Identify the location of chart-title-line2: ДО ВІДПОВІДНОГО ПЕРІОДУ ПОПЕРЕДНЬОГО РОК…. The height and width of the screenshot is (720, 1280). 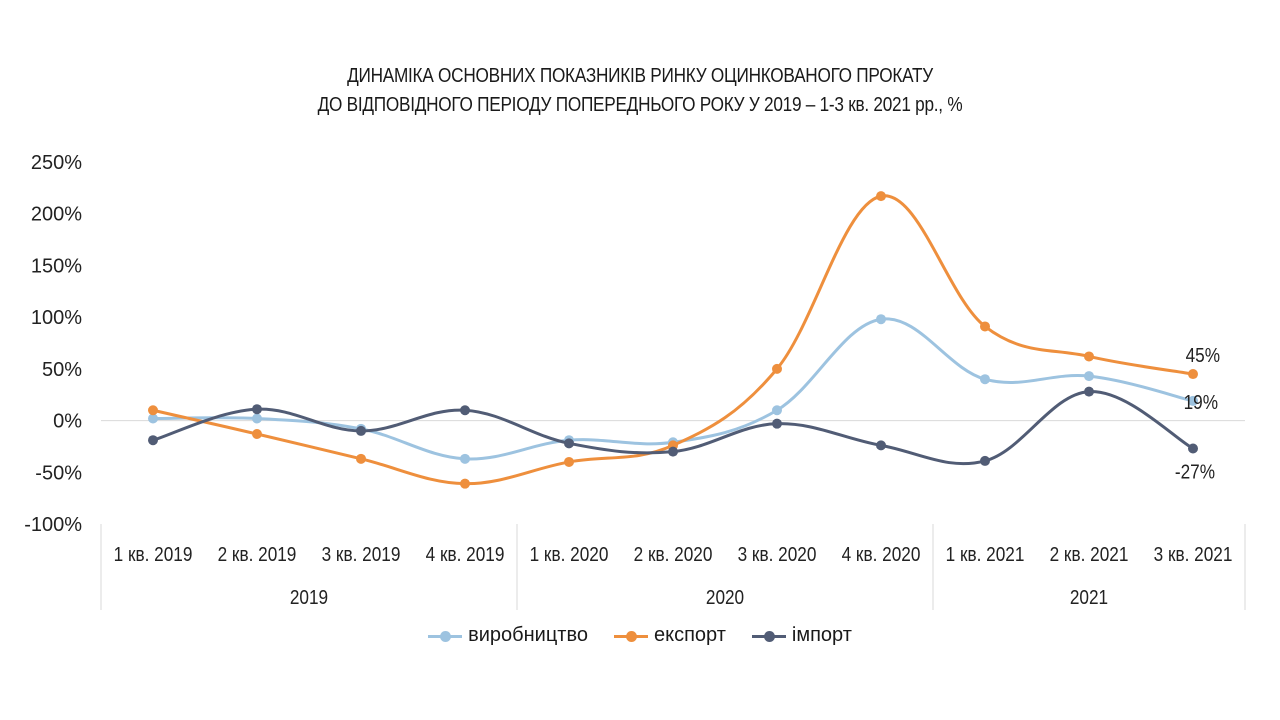
(640, 105).